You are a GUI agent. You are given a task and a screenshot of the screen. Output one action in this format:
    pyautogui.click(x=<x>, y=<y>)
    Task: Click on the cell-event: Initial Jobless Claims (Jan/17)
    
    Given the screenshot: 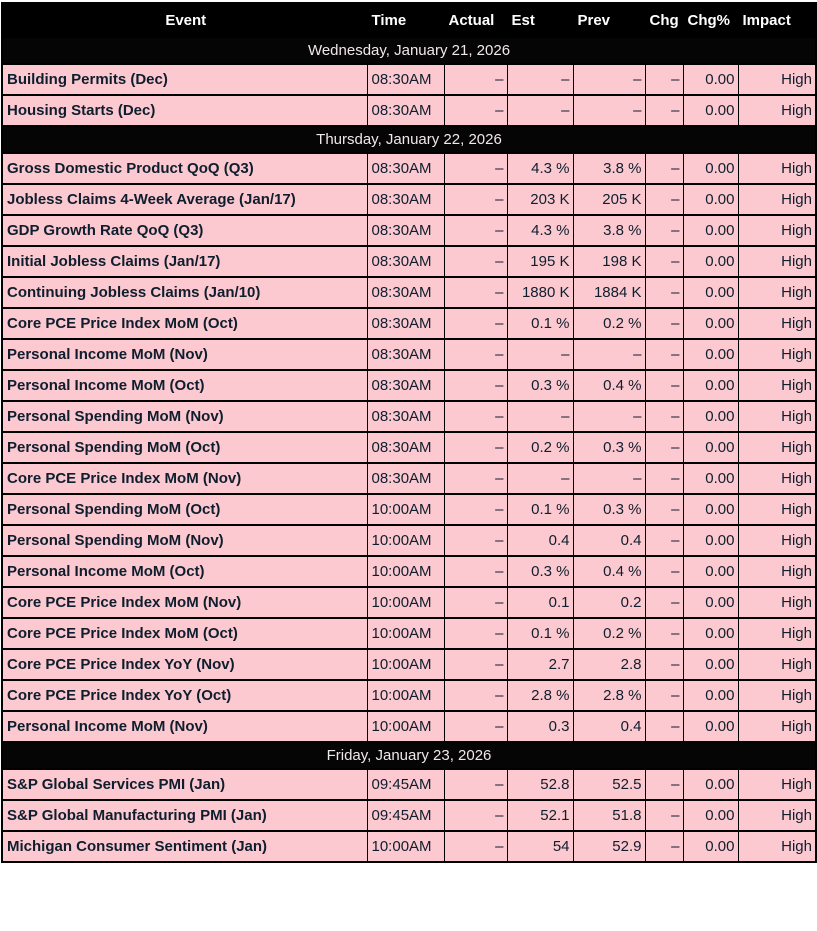 What is the action you would take?
    pyautogui.click(x=184, y=261)
    